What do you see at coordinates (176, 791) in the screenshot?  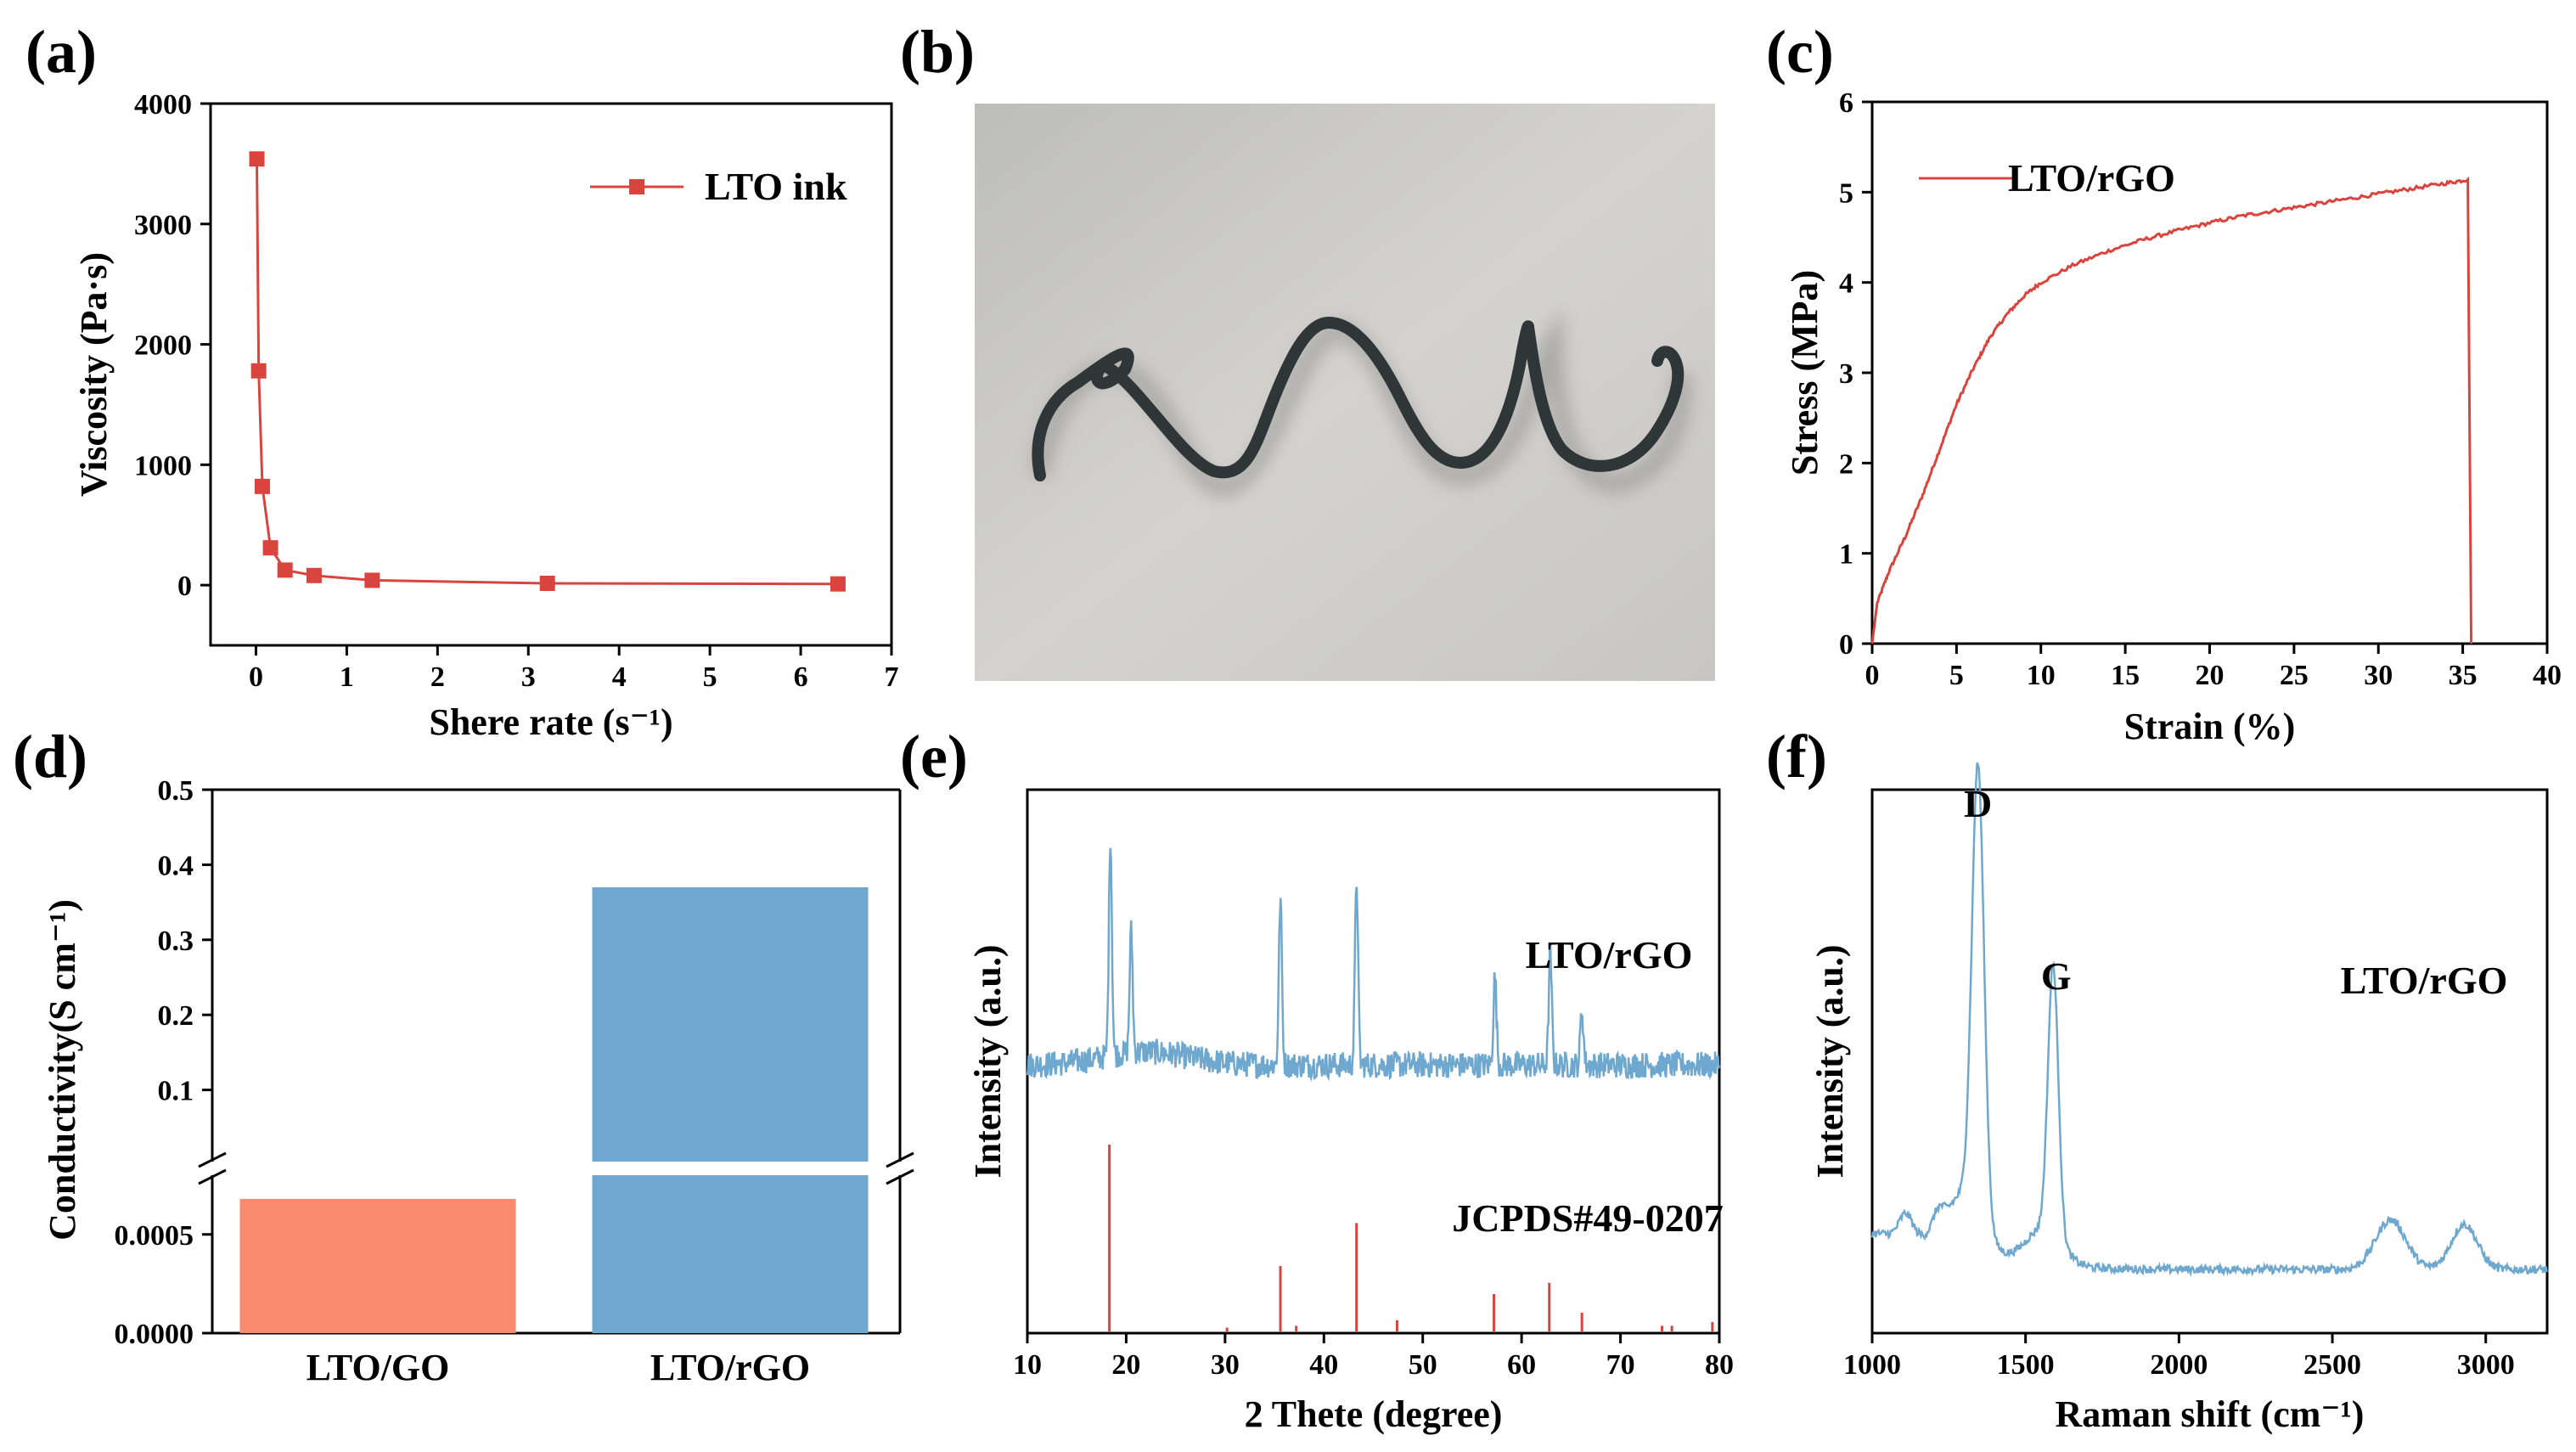 I see `y-tick-label: 0.5` at bounding box center [176, 791].